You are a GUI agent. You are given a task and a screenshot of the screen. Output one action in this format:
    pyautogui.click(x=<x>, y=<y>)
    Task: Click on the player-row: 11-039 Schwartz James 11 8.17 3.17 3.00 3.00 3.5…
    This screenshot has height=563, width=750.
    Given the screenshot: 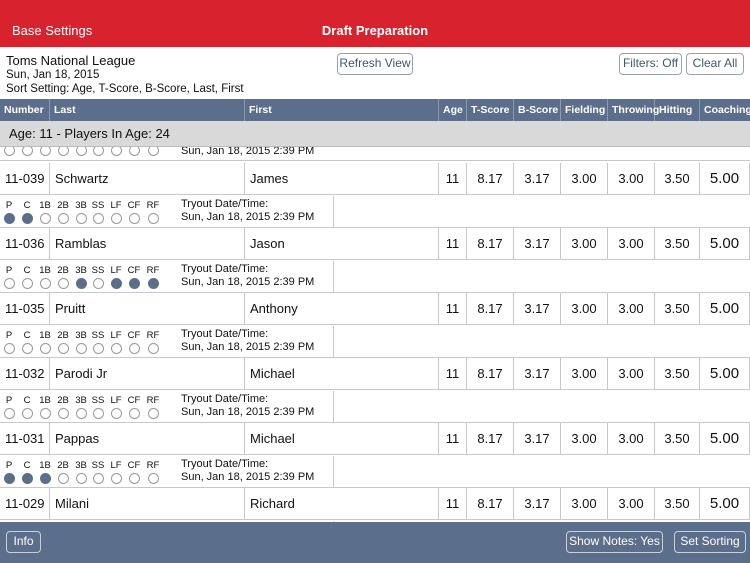 What is the action you would take?
    pyautogui.click(x=375, y=195)
    